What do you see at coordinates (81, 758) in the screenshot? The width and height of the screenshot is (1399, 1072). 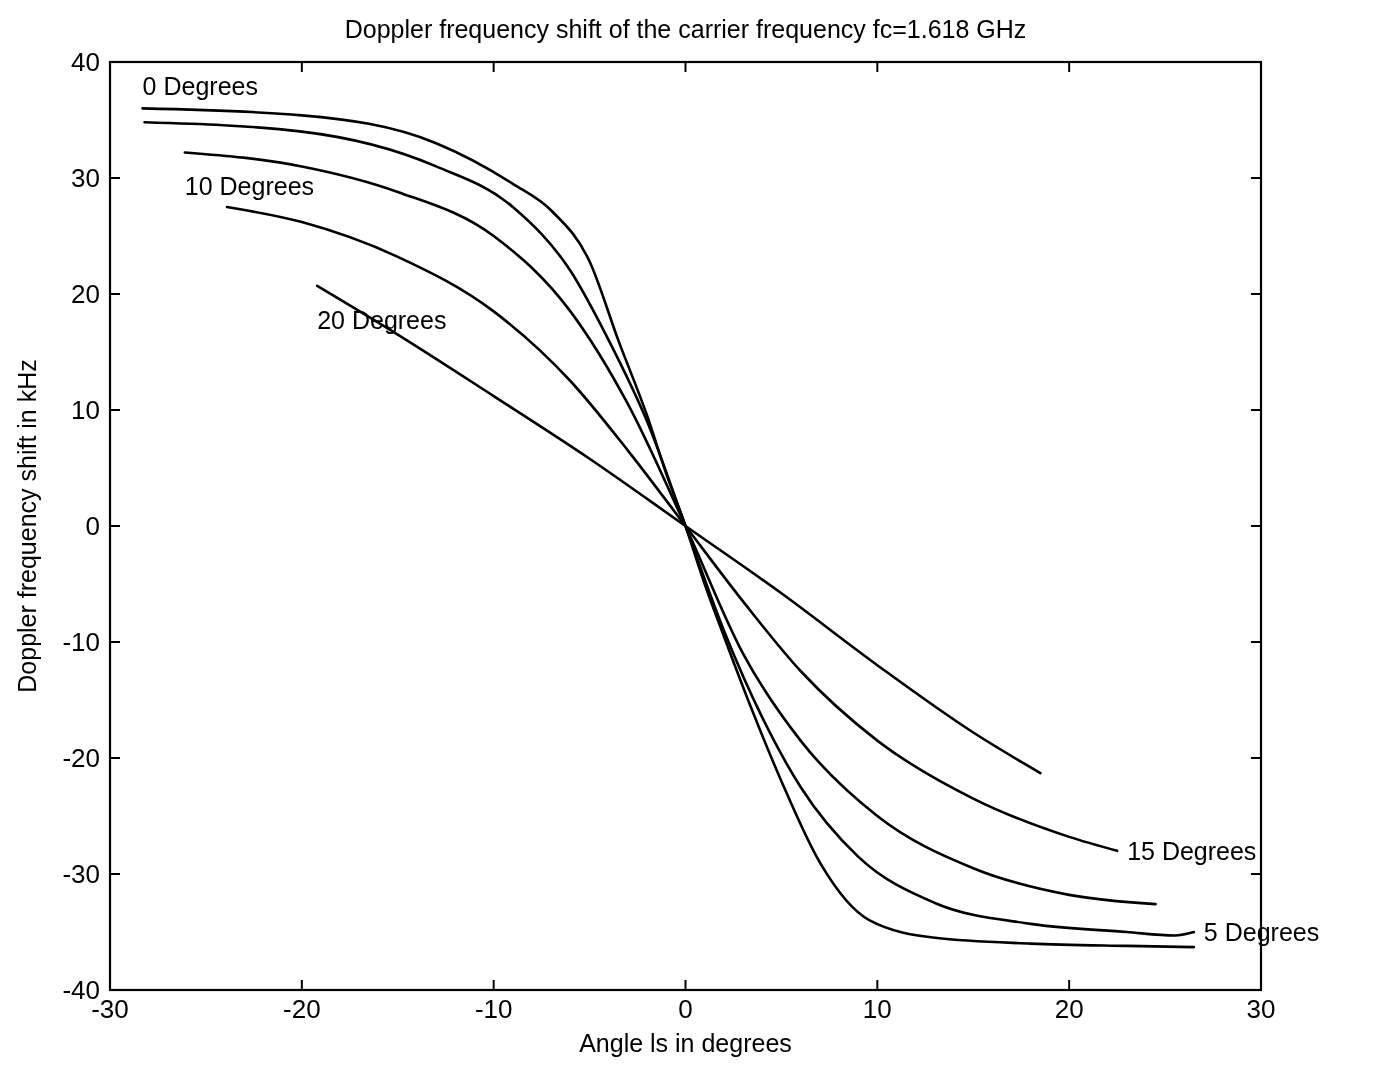 I see `y-tick-label: -20` at bounding box center [81, 758].